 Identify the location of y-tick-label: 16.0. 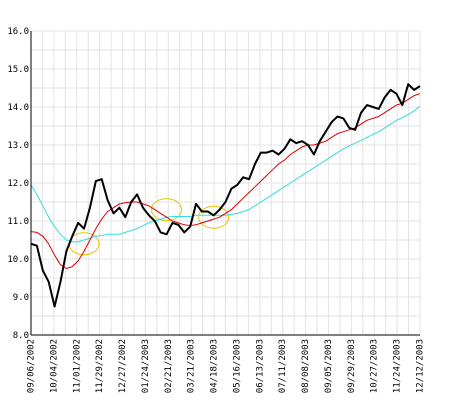
(18, 32).